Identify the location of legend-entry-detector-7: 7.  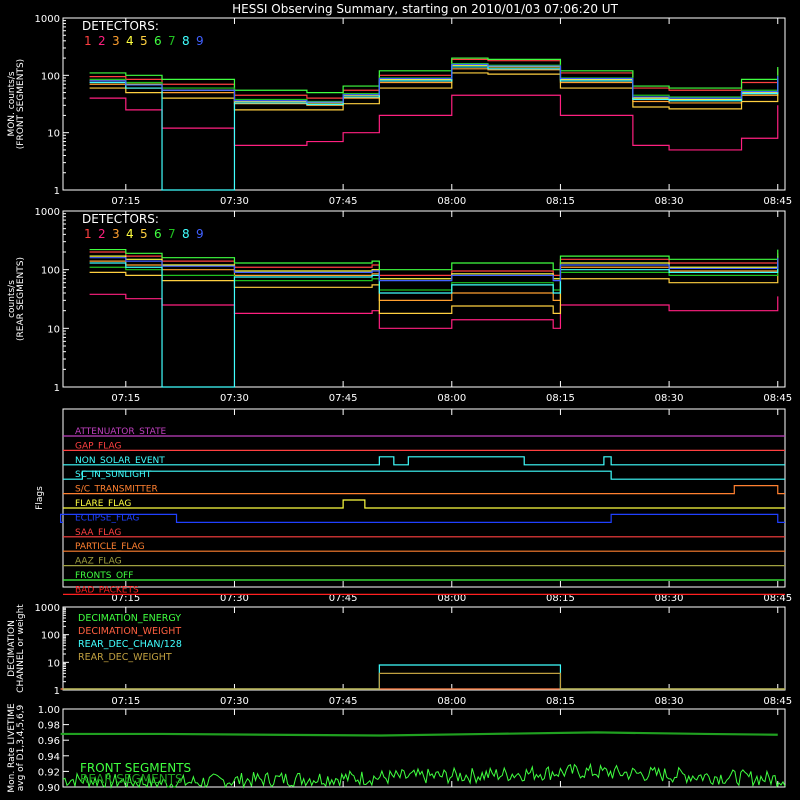
(172, 41).